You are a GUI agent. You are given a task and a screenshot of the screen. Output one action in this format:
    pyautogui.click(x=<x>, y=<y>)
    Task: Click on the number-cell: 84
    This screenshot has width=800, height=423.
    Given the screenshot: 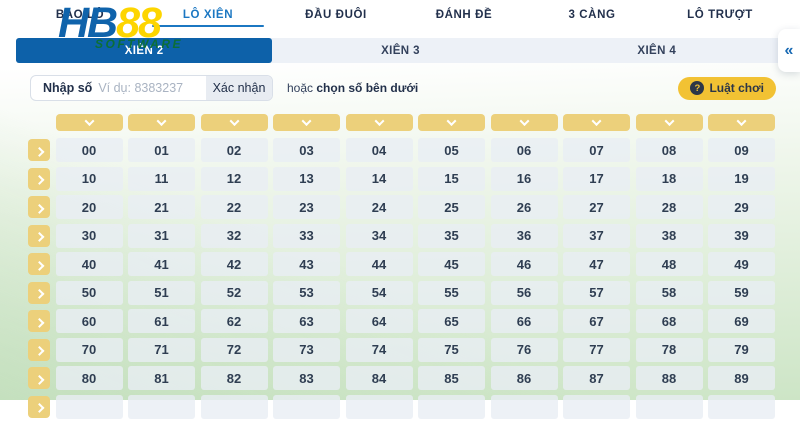 What is the action you would take?
    pyautogui.click(x=379, y=378)
    